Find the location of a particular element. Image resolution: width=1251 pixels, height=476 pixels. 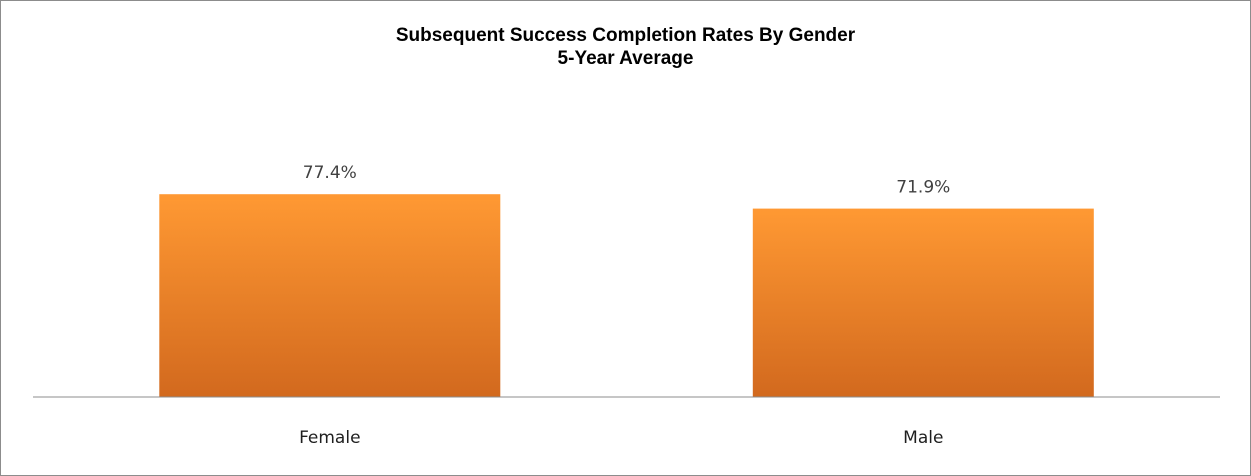

x-tick-label-male: Male is located at coordinates (923, 438).